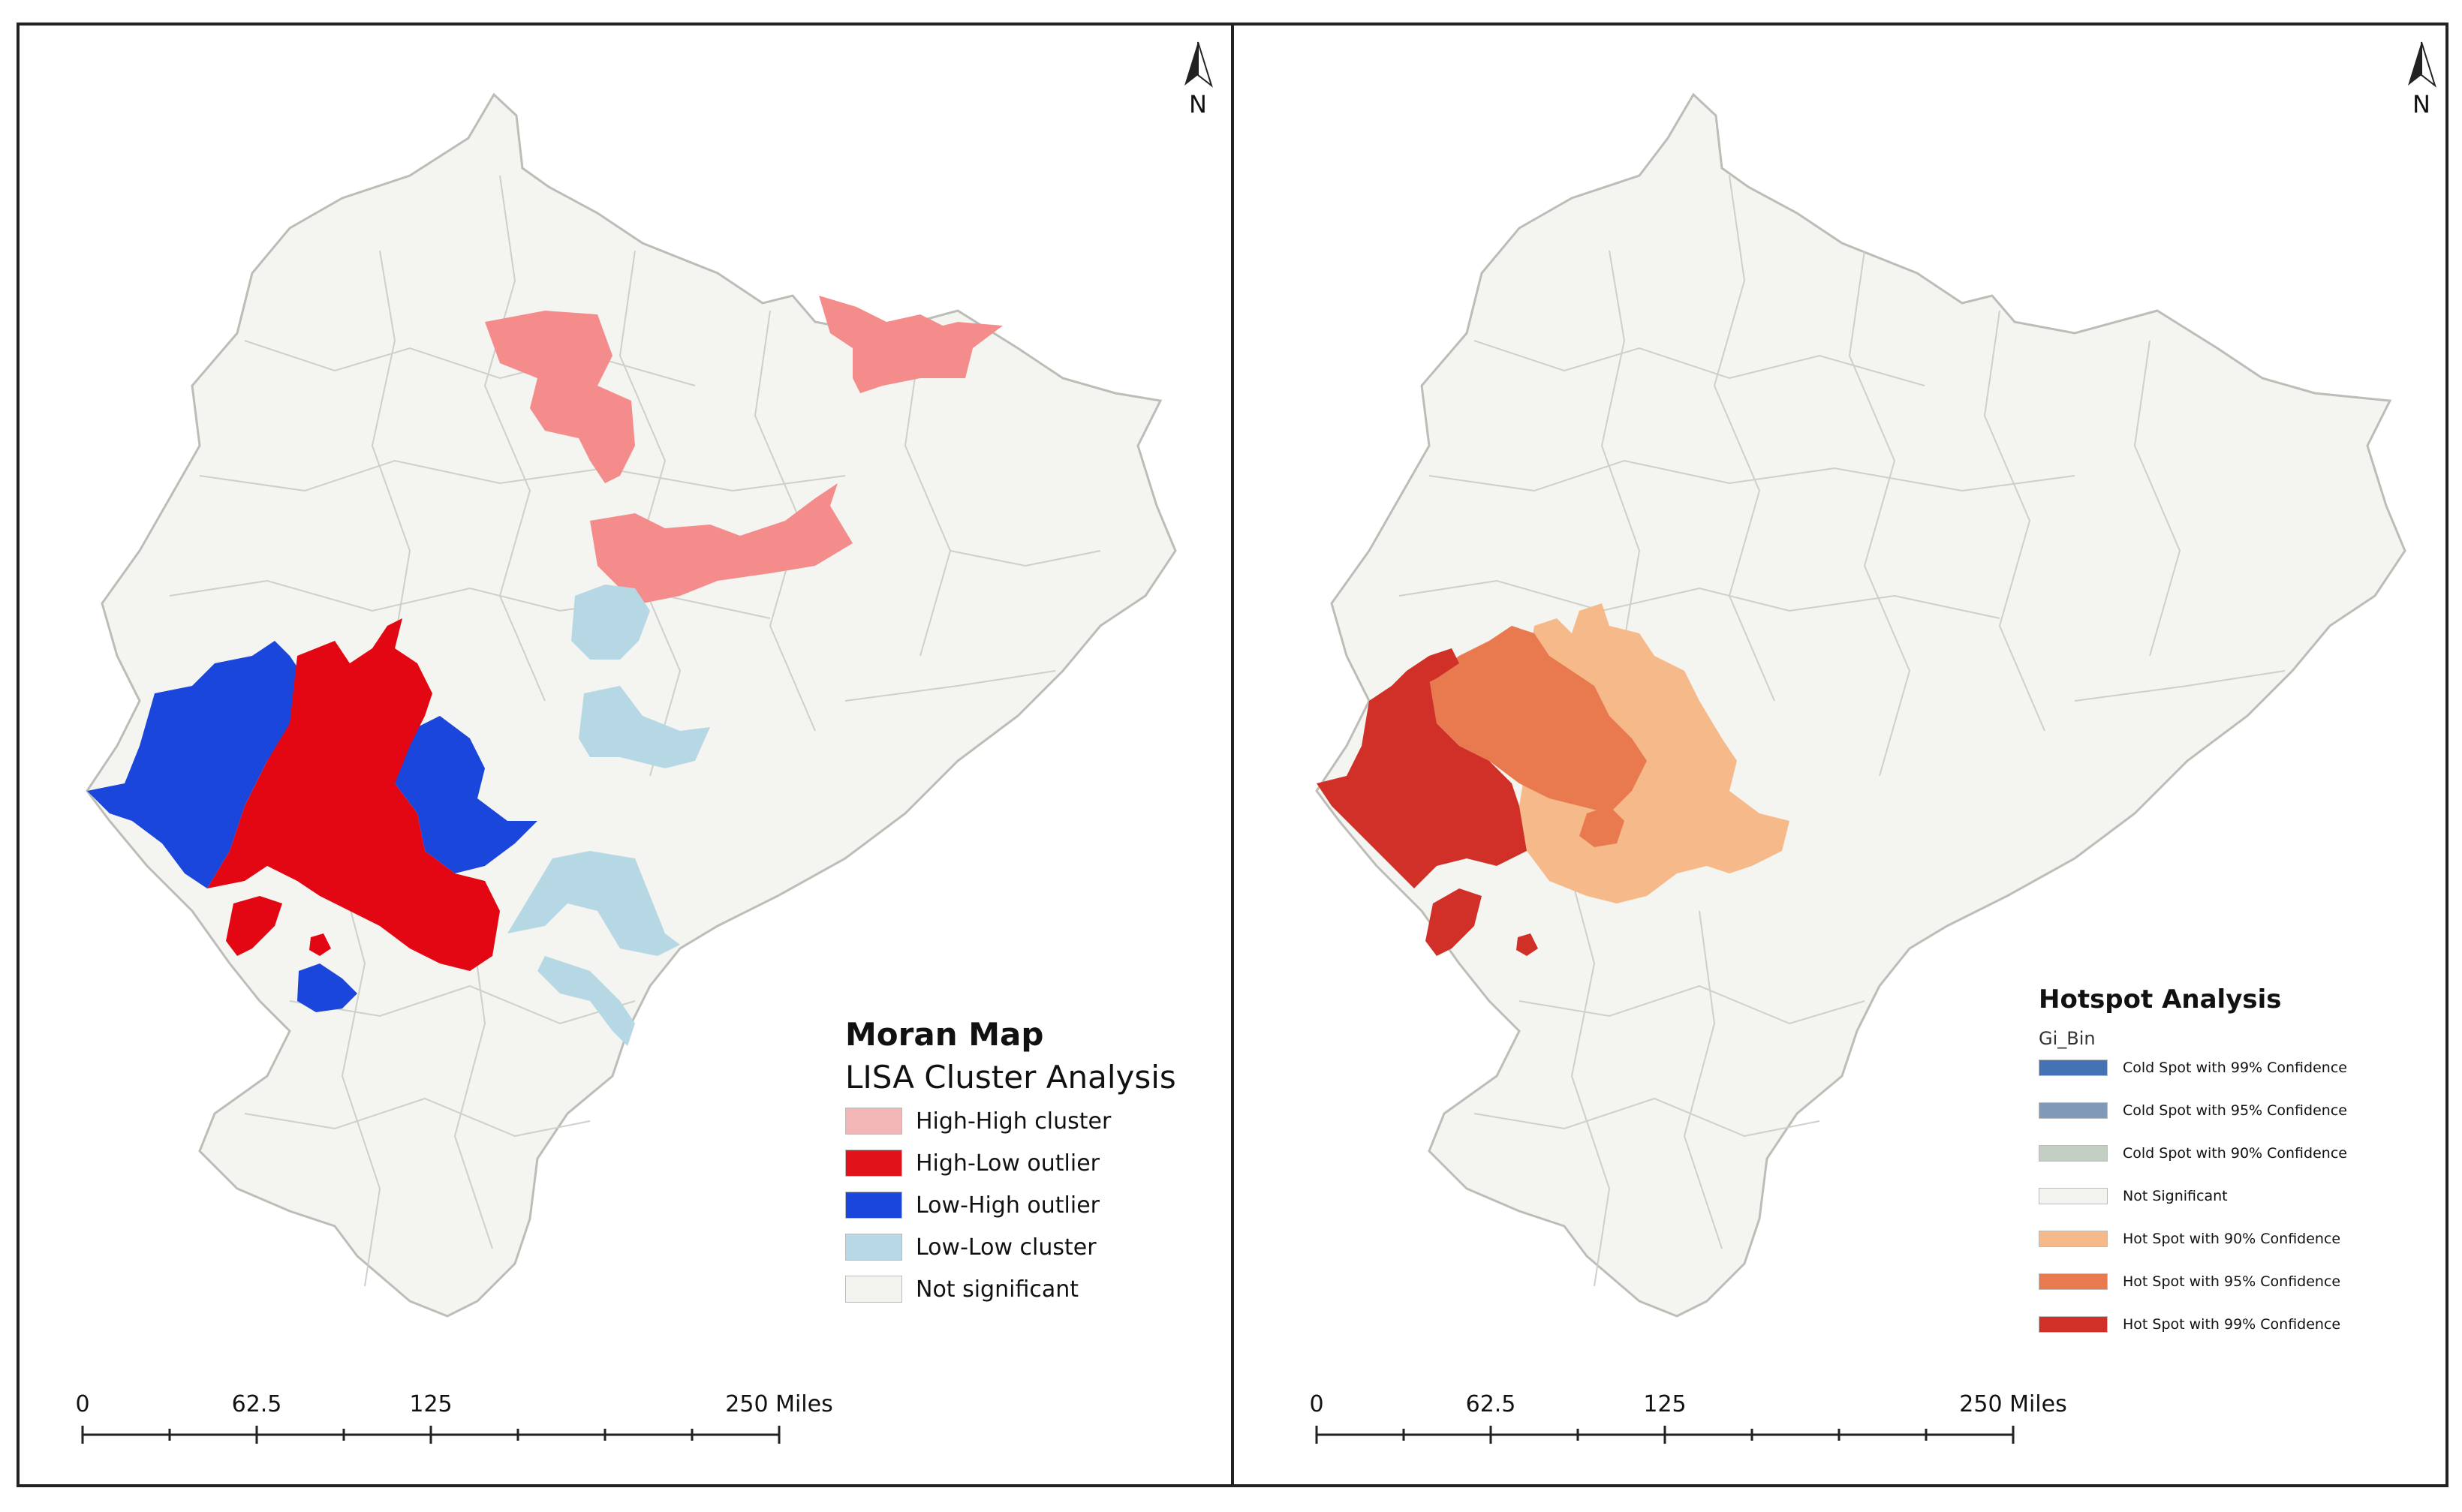  I want to click on legend-item: Hot Spot with 99% Confidence, so click(2189, 1324).